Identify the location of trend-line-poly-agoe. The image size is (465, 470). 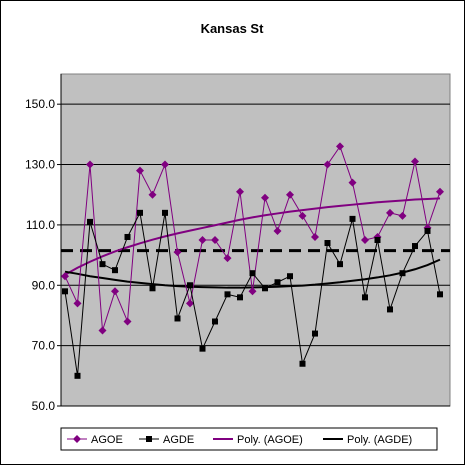
(252, 236).